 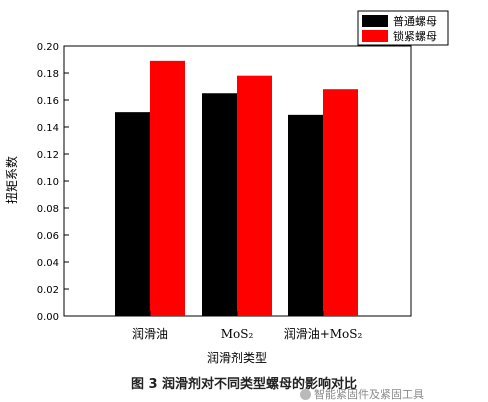 What do you see at coordinates (375, 36) in the screenshot?
I see `legend-swatch-lock-nut` at bounding box center [375, 36].